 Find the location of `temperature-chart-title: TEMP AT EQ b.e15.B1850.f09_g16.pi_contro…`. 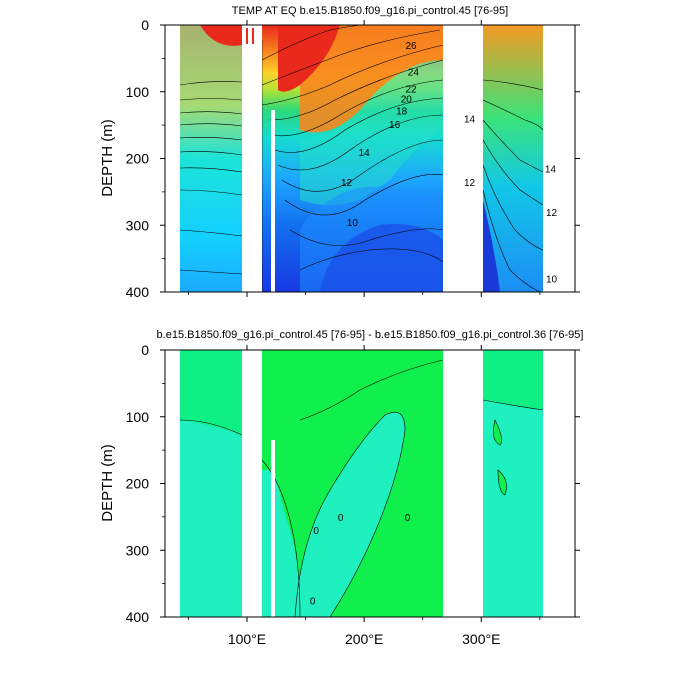

temperature-chart-title: TEMP AT EQ b.e15.B1850.f09_g16.pi_contro… is located at coordinates (370, 11).